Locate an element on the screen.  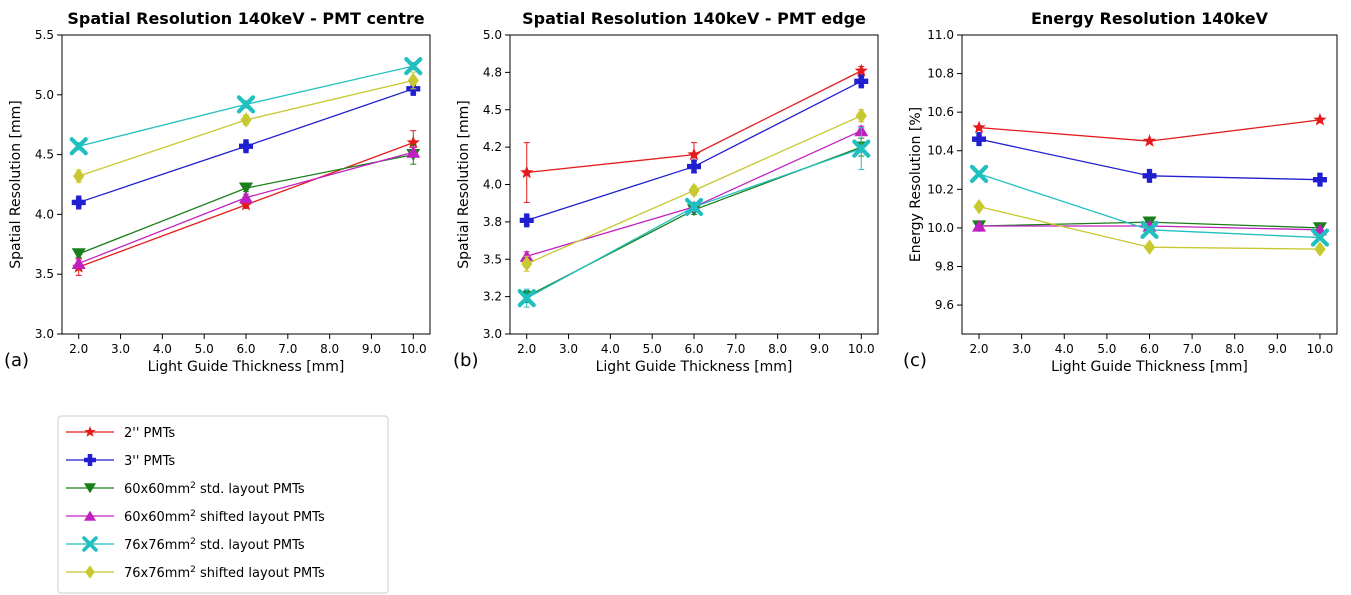
panel-letter: (a) is located at coordinates (16, 360).